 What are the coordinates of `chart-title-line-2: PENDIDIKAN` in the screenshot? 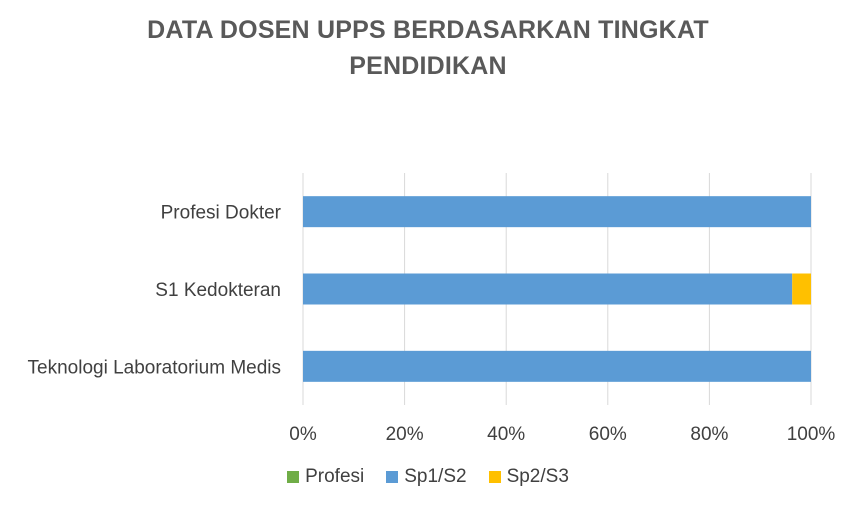 It's located at (428, 66).